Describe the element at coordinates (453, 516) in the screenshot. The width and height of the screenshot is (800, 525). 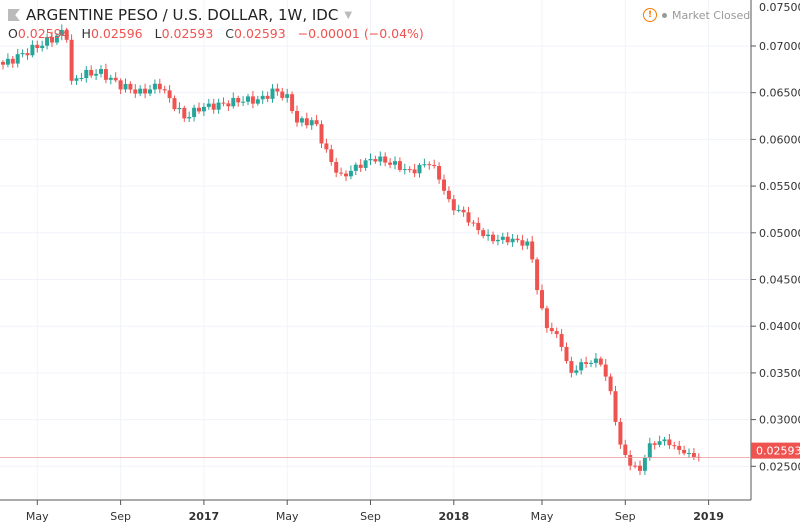
I see `x-tick-label: 2018` at that location.